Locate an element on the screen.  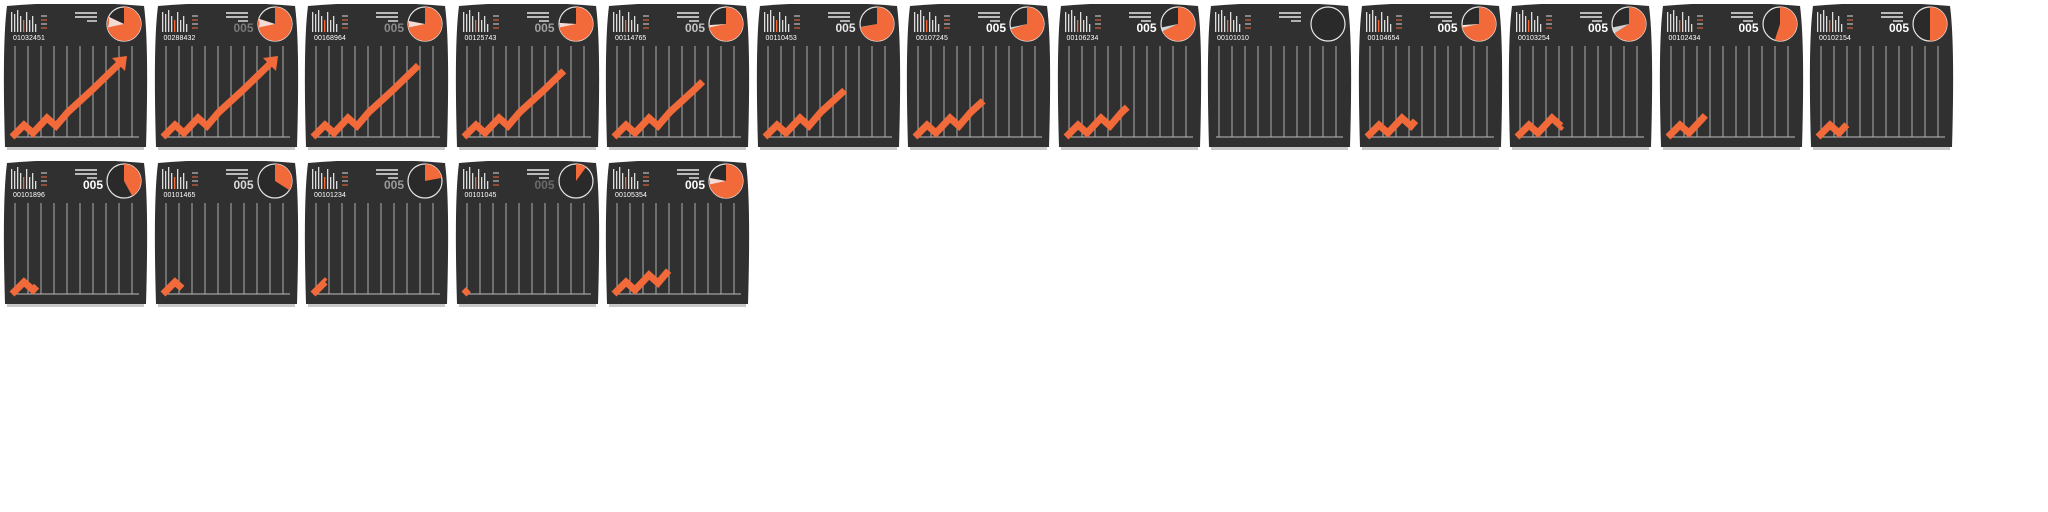
sprite-frame: 00103254 005 is located at coordinates (1580, 78).